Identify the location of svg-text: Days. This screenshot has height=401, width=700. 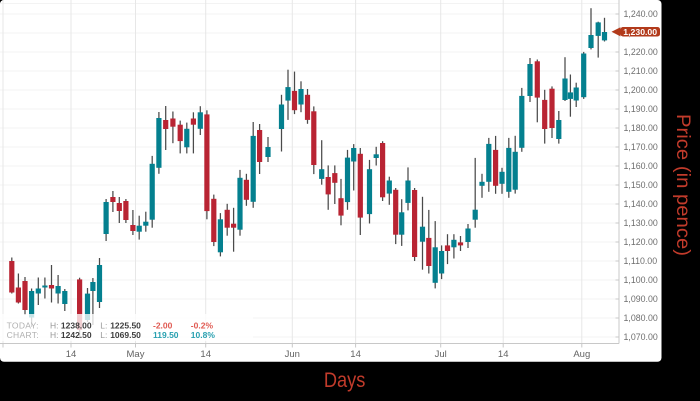
(345, 380).